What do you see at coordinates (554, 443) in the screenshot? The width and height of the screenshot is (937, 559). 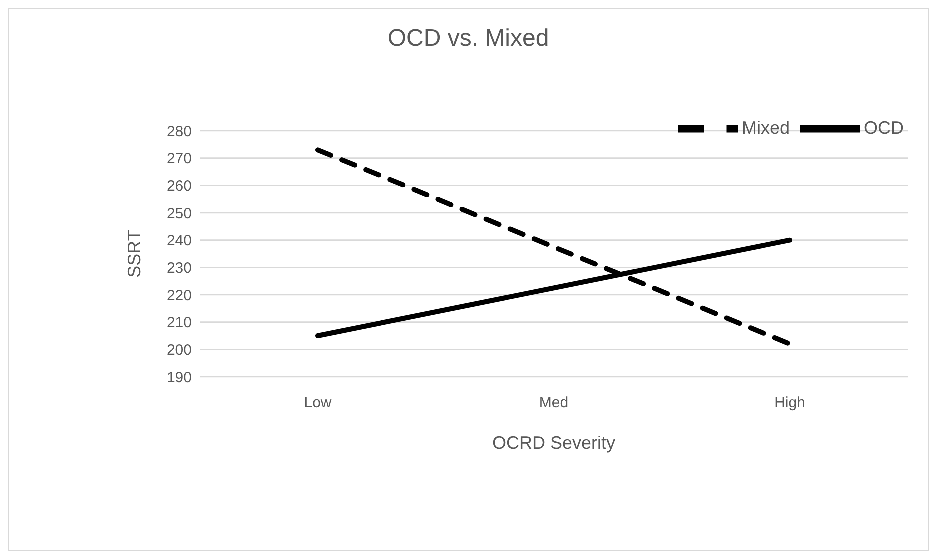 I see `x-axis-title: OCRD Severity` at bounding box center [554, 443].